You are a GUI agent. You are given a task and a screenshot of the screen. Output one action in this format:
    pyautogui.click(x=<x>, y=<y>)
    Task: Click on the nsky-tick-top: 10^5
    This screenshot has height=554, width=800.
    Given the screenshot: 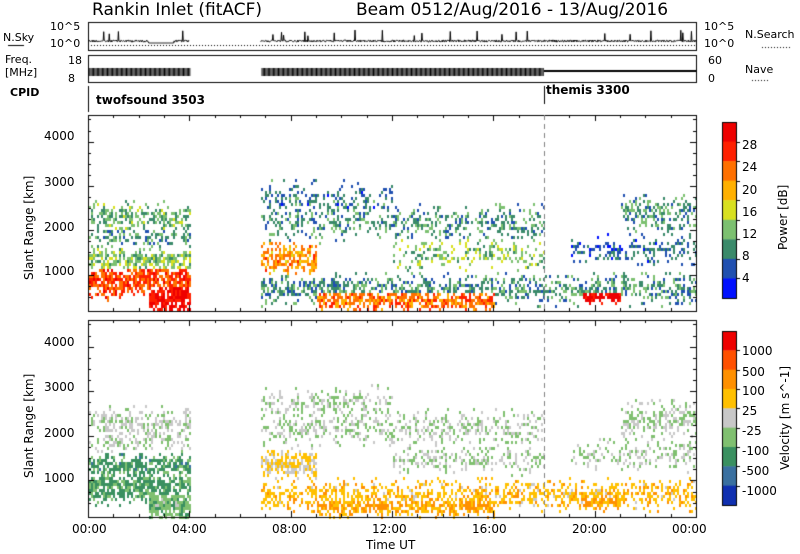 What is the action you would take?
    pyautogui.click(x=65, y=26)
    